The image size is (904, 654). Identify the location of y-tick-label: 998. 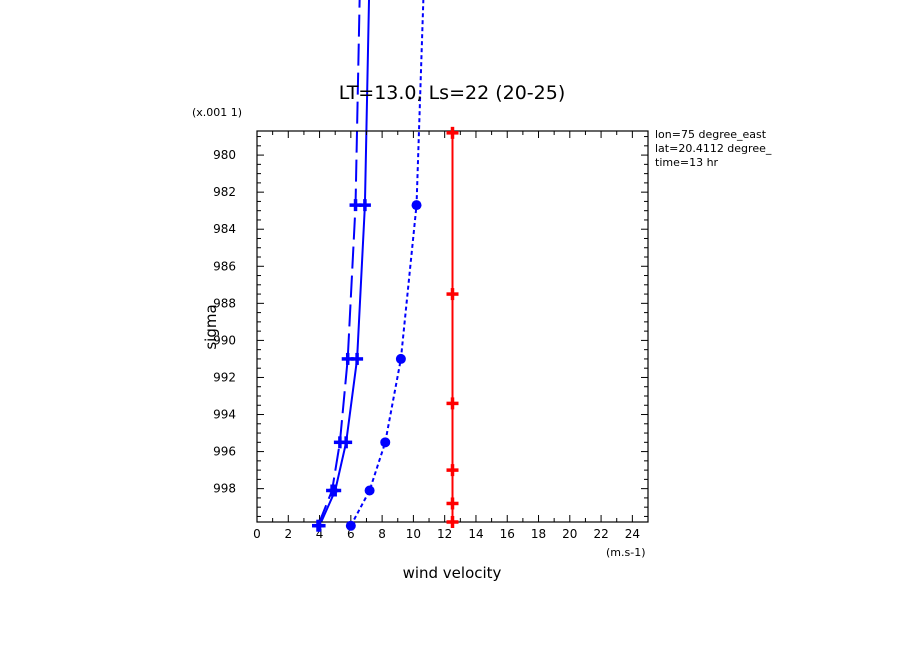
(224, 489).